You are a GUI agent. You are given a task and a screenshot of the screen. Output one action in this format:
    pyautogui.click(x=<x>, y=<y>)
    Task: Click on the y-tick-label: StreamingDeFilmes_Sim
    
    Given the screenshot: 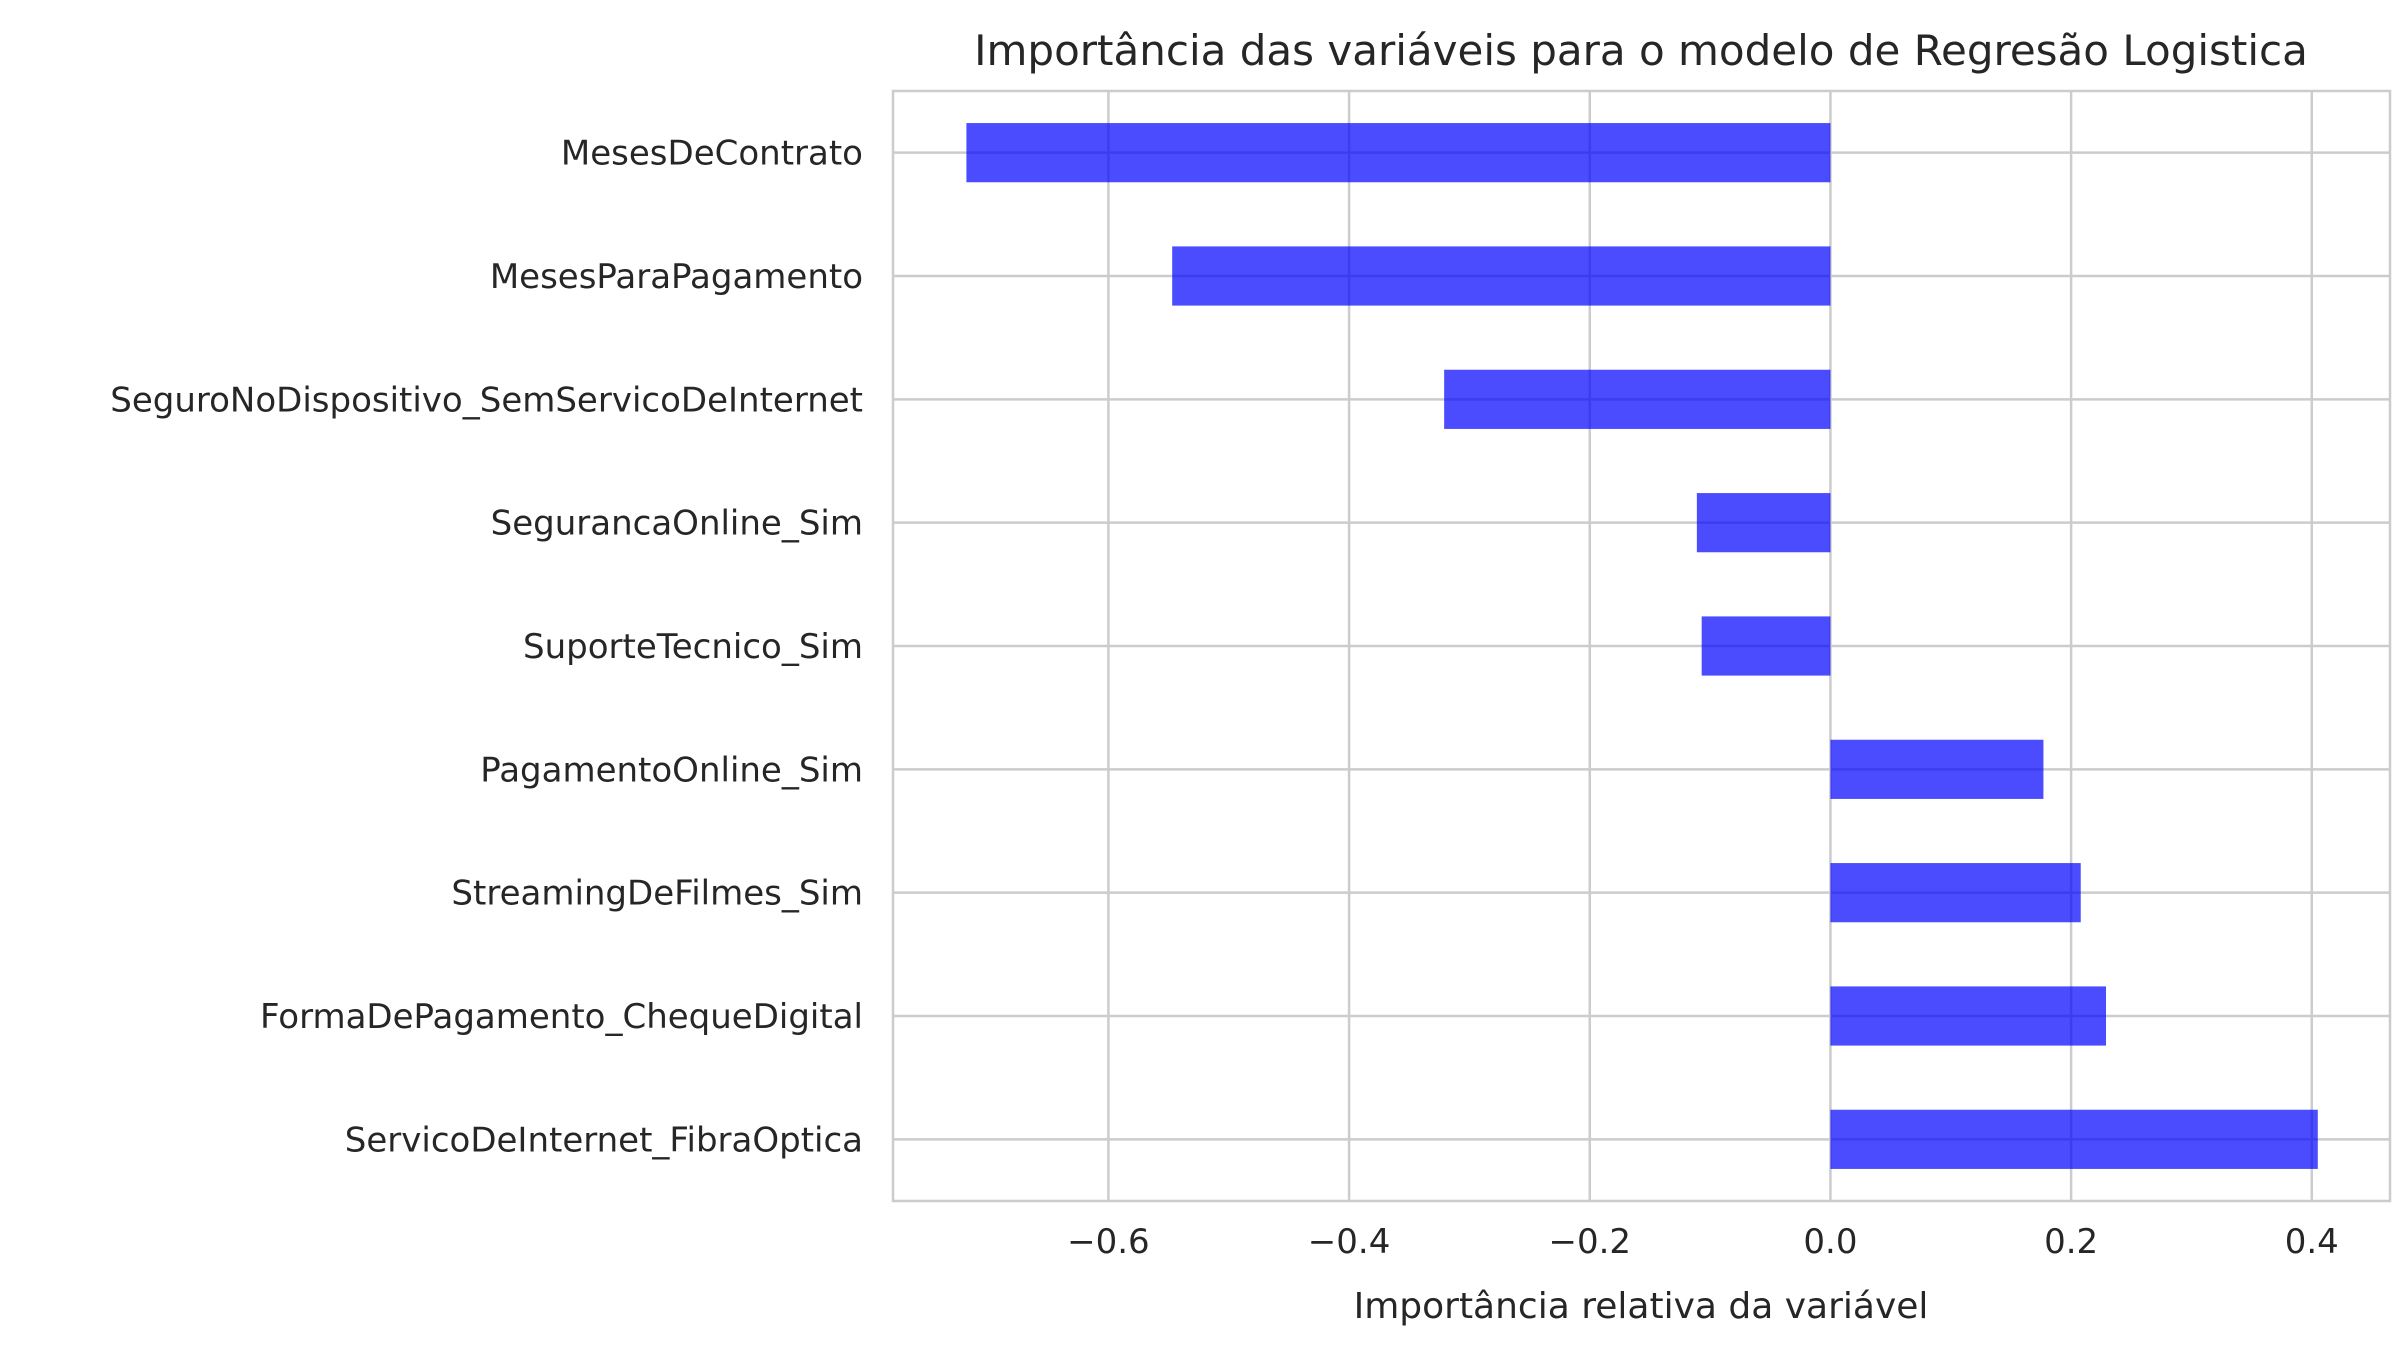 What is the action you would take?
    pyautogui.click(x=657, y=894)
    